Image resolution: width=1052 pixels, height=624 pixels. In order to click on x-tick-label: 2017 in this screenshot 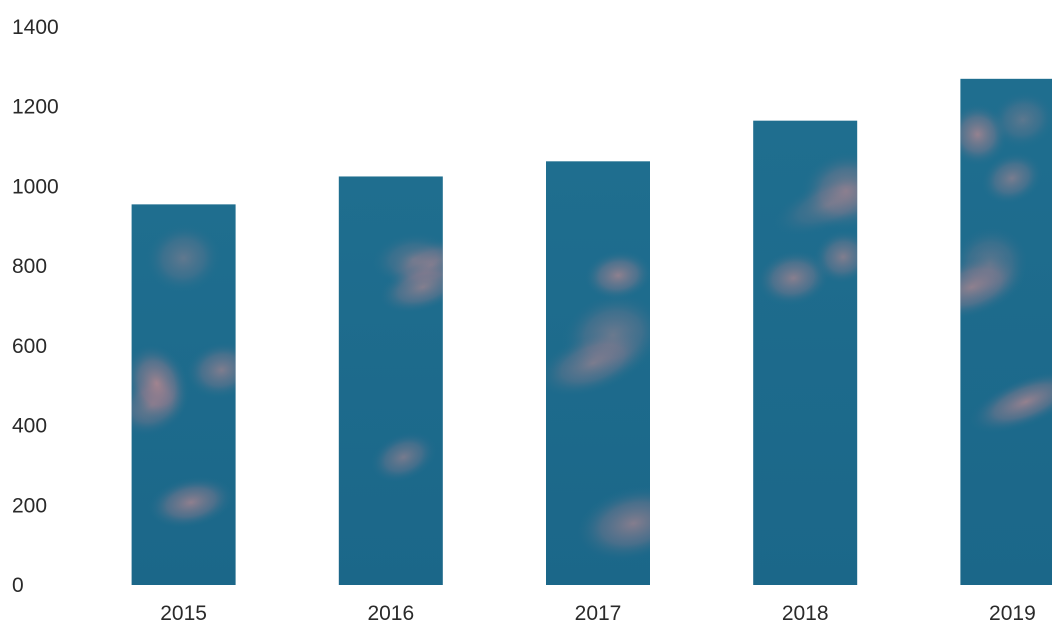, I will do `click(598, 613)`.